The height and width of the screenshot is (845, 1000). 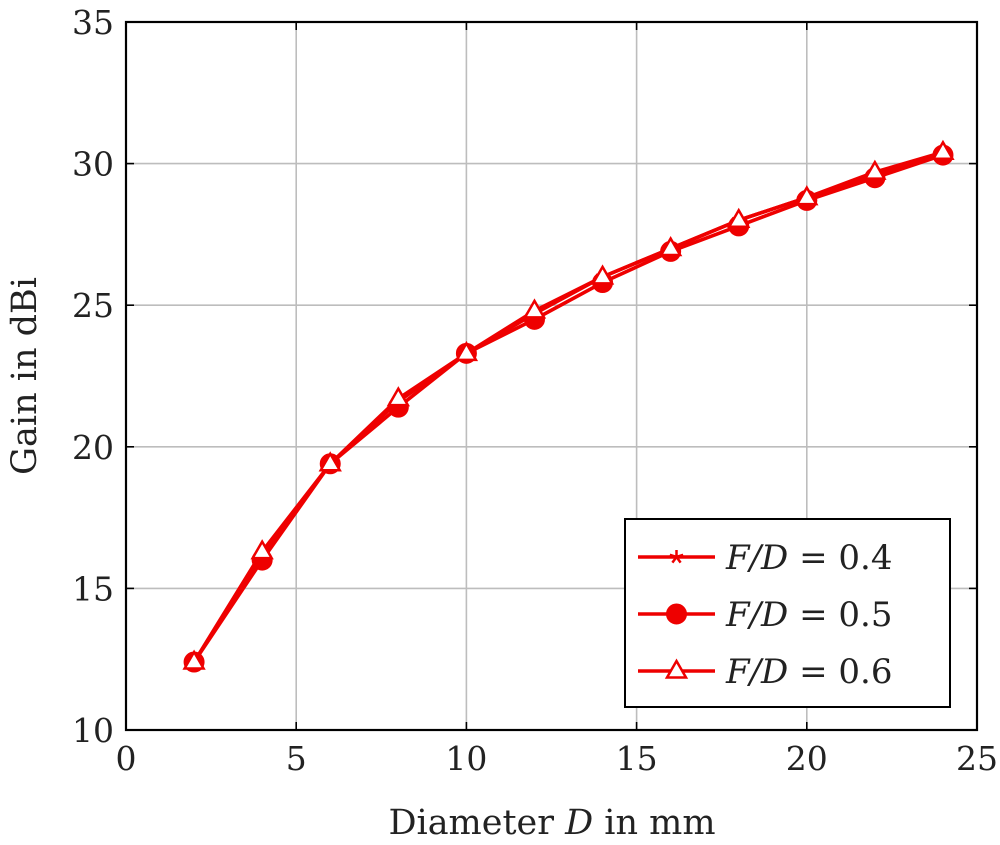 I want to click on legend-marker-triangle, so click(x=676, y=668).